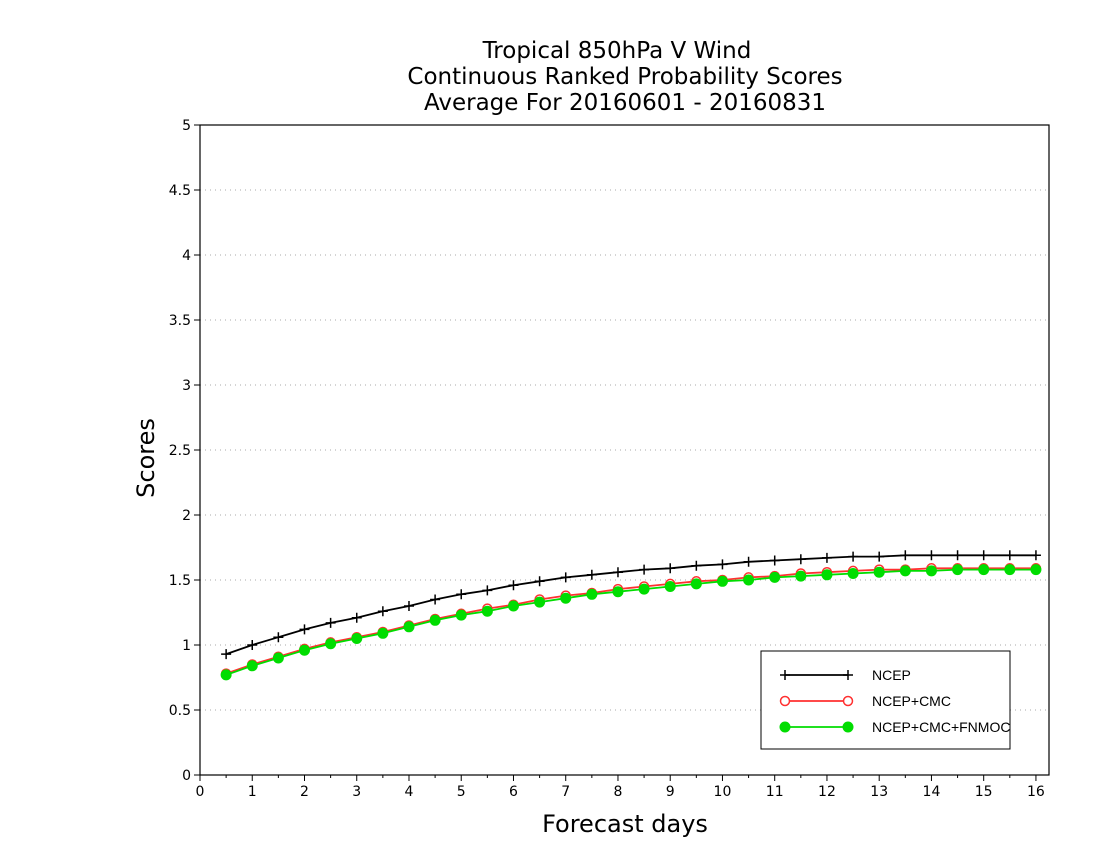 Image resolution: width=1100 pixels, height=850 pixels. Describe the element at coordinates (186, 646) in the screenshot. I see `y-tick-label: 1` at that location.